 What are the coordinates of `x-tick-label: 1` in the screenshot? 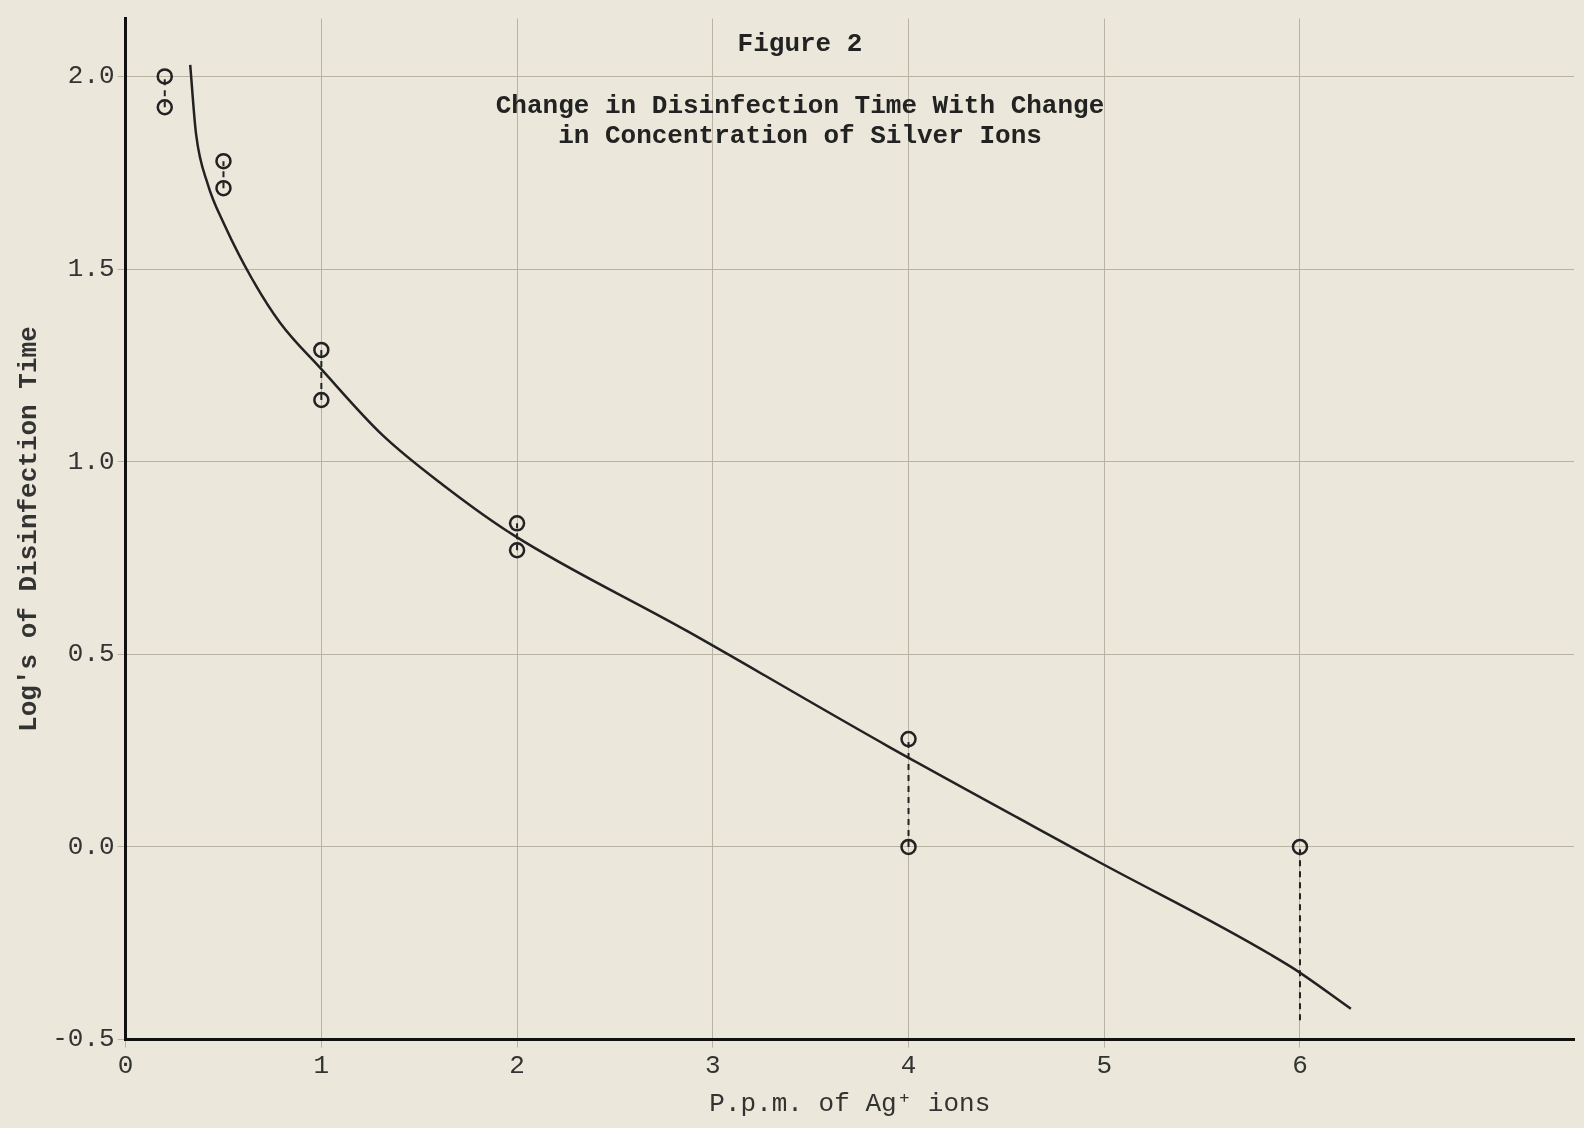 It's located at (321, 1066).